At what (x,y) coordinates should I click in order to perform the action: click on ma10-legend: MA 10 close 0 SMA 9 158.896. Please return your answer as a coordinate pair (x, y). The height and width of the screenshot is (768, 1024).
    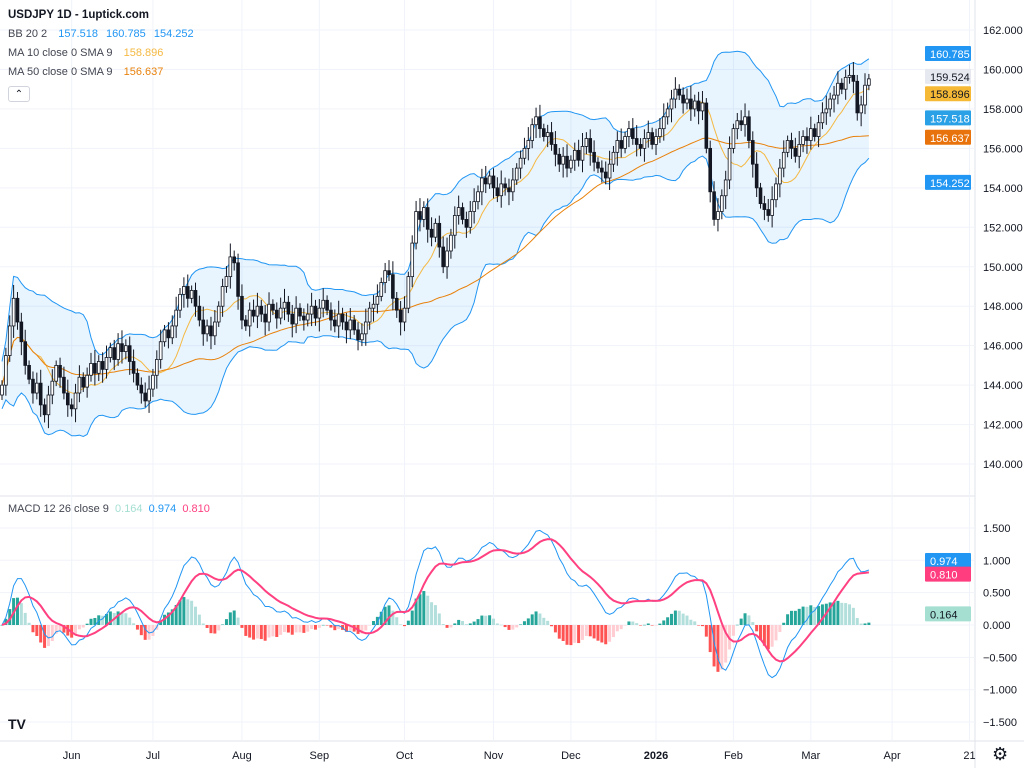
    Looking at the image, I should click on (103, 53).